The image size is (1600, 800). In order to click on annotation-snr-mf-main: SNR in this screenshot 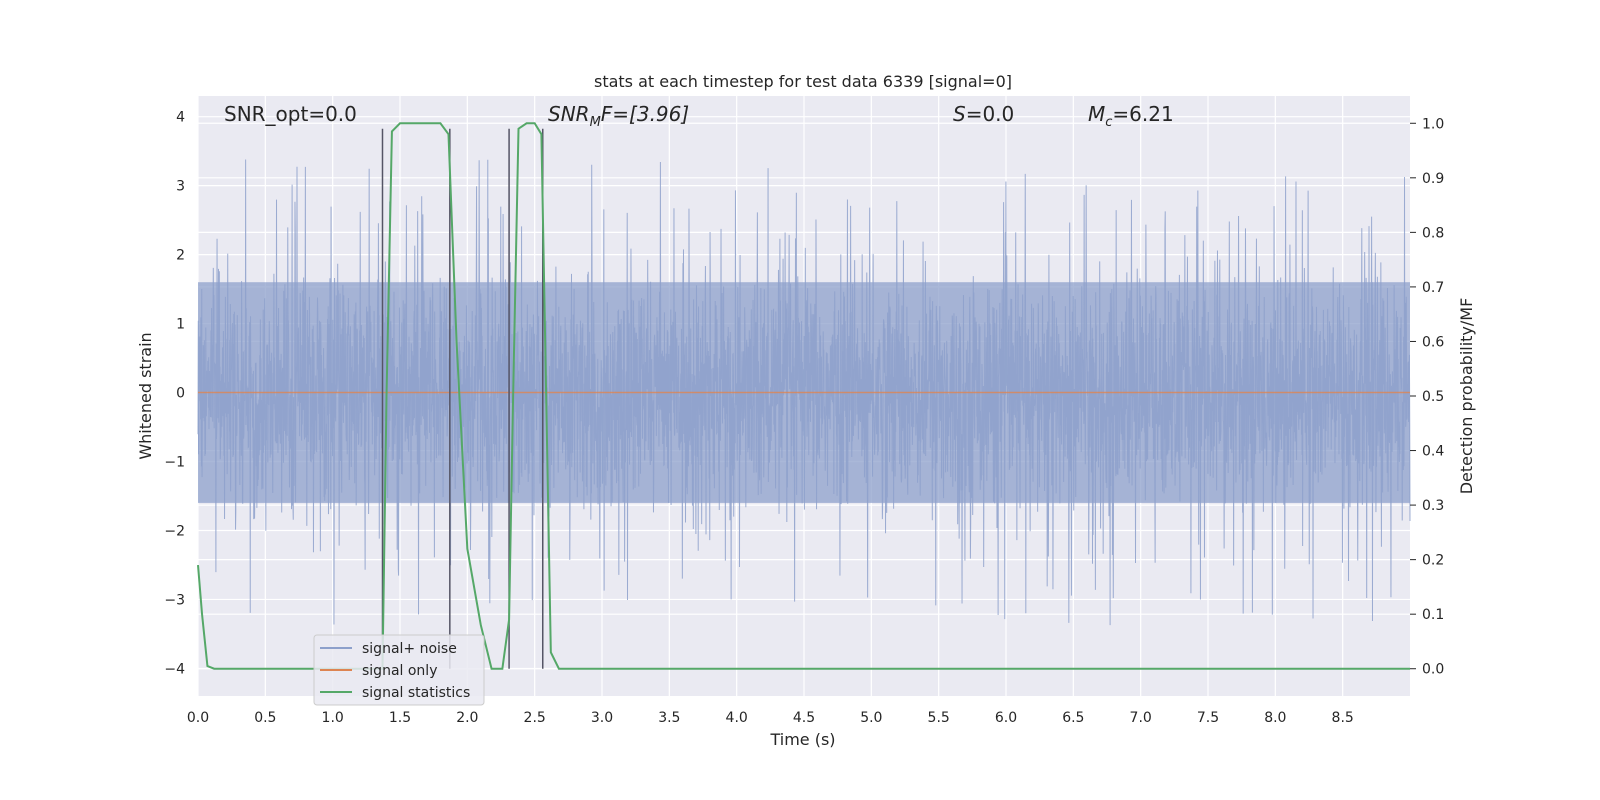, I will do `click(569, 114)`.